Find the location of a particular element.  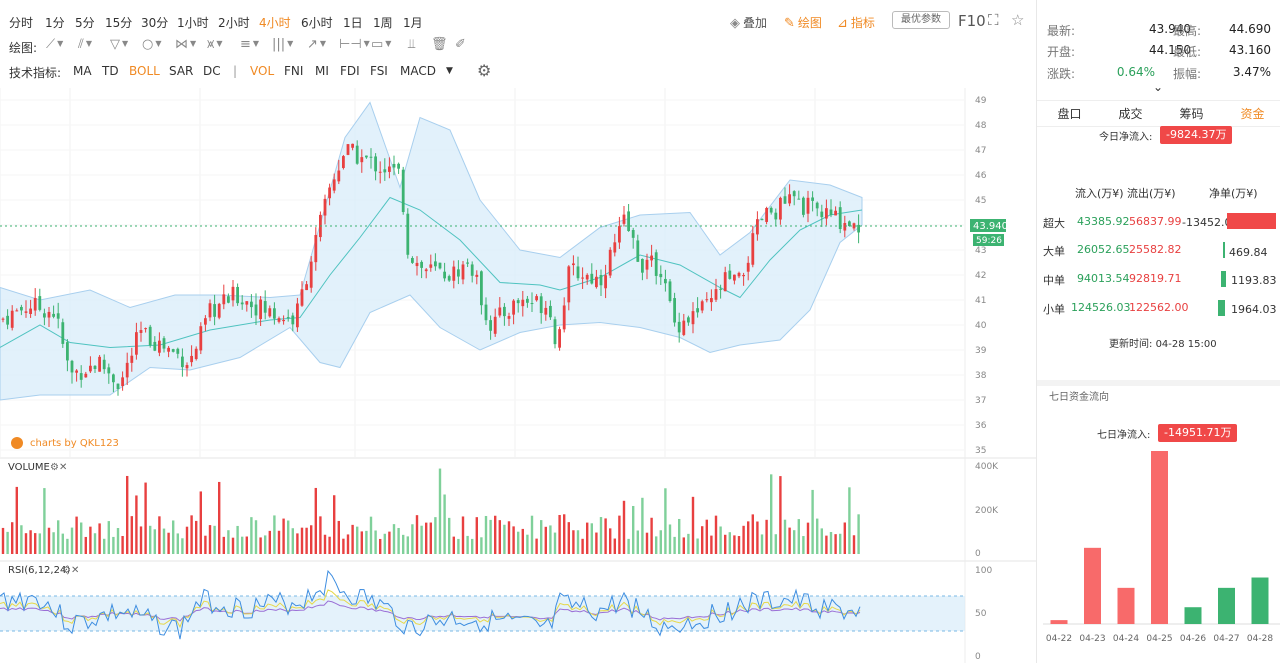

period-fenshi: 分时 is located at coordinates (21, 23).